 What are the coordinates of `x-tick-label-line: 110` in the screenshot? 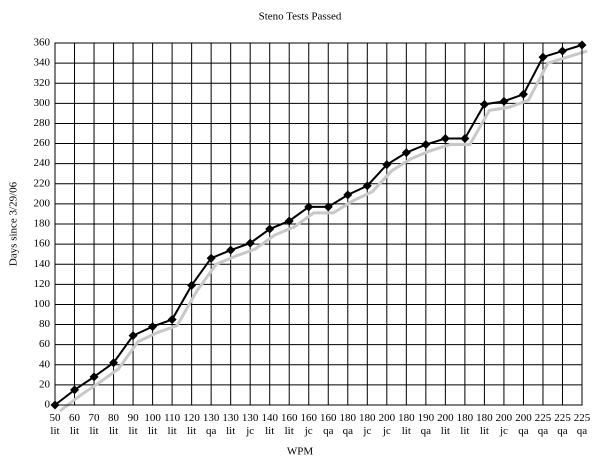 It's located at (172, 418).